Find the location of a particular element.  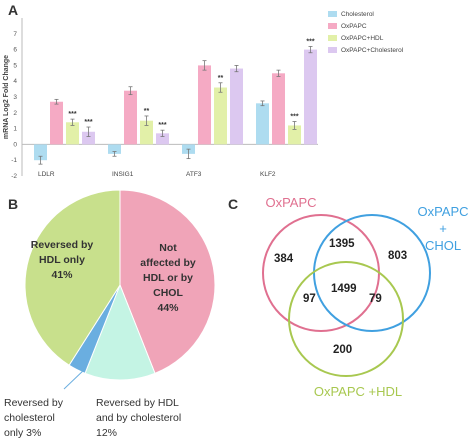

pie-label-hdl-only: Reversed by HDL only 41% is located at coordinates (62, 260).